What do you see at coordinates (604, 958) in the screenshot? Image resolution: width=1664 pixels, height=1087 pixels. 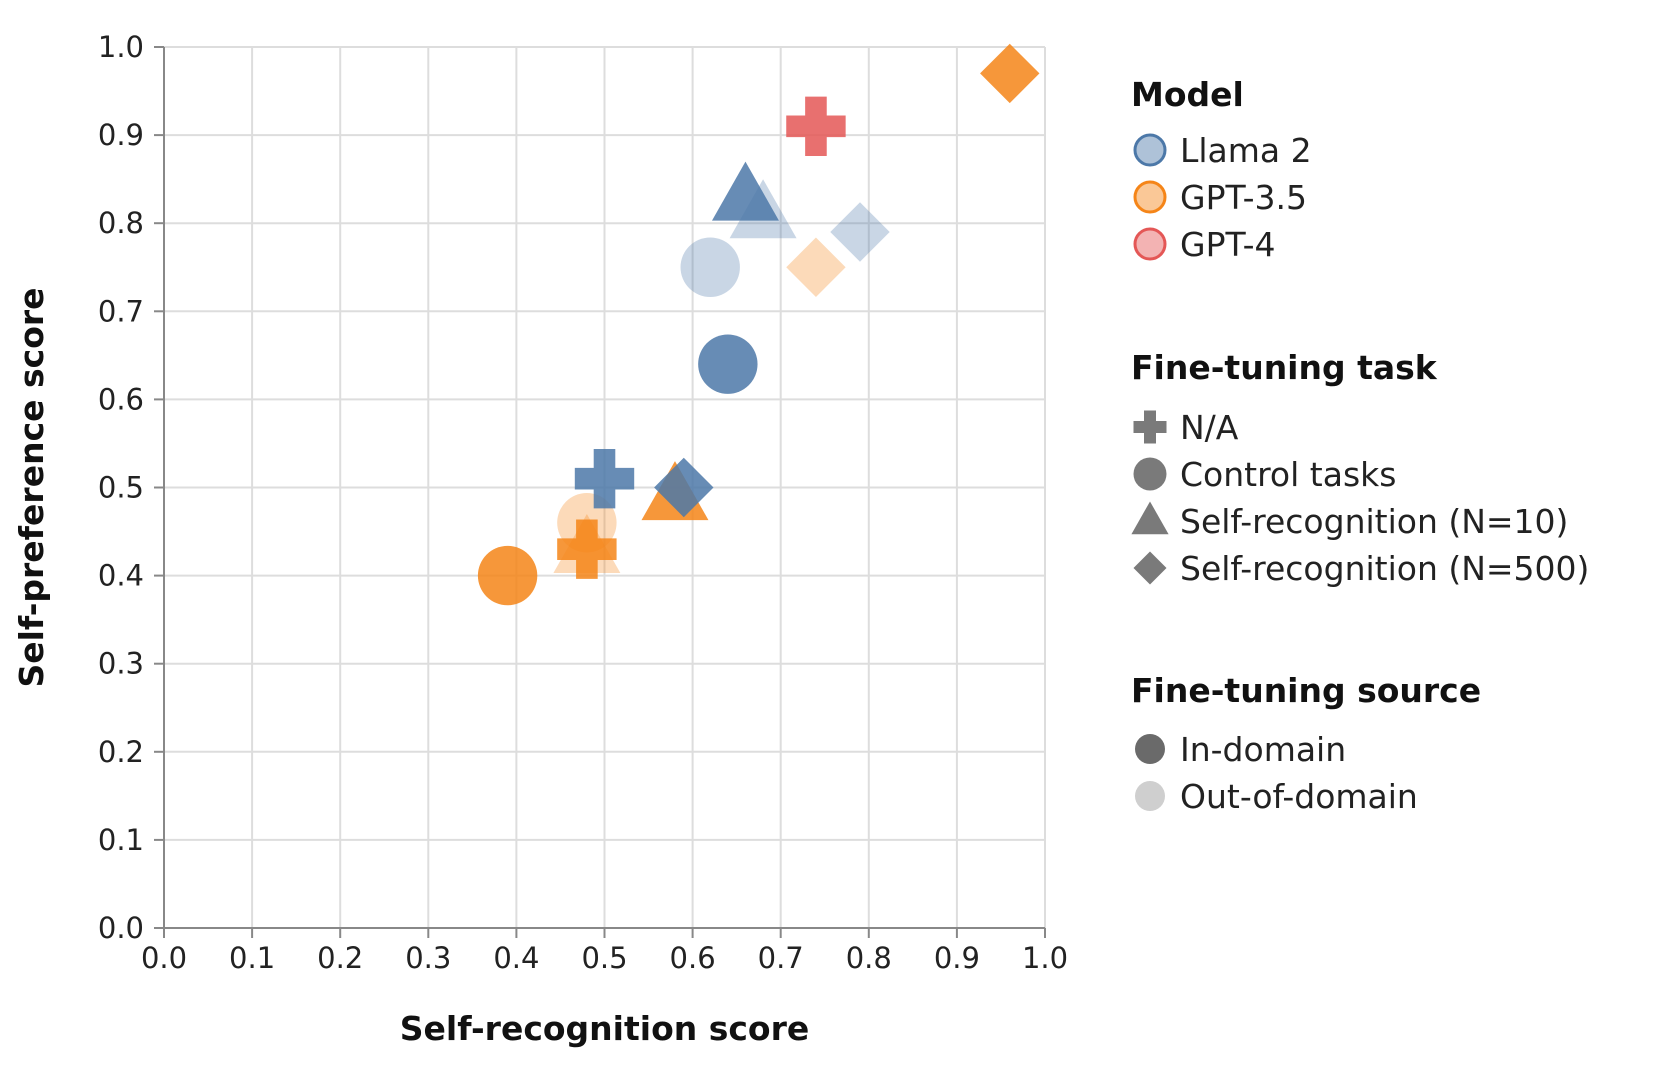 I see `x-tick-label: 0.5` at bounding box center [604, 958].